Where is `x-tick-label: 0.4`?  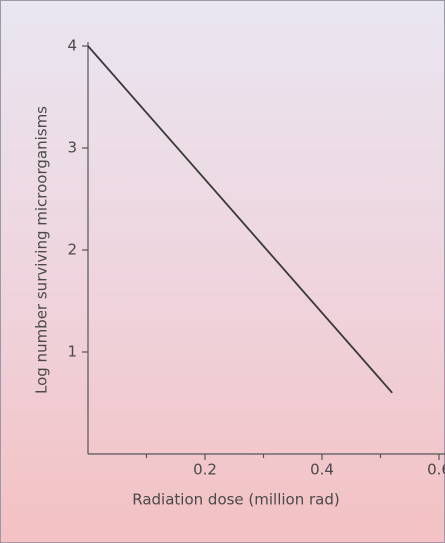
x-tick-label: 0.4 is located at coordinates (322, 470).